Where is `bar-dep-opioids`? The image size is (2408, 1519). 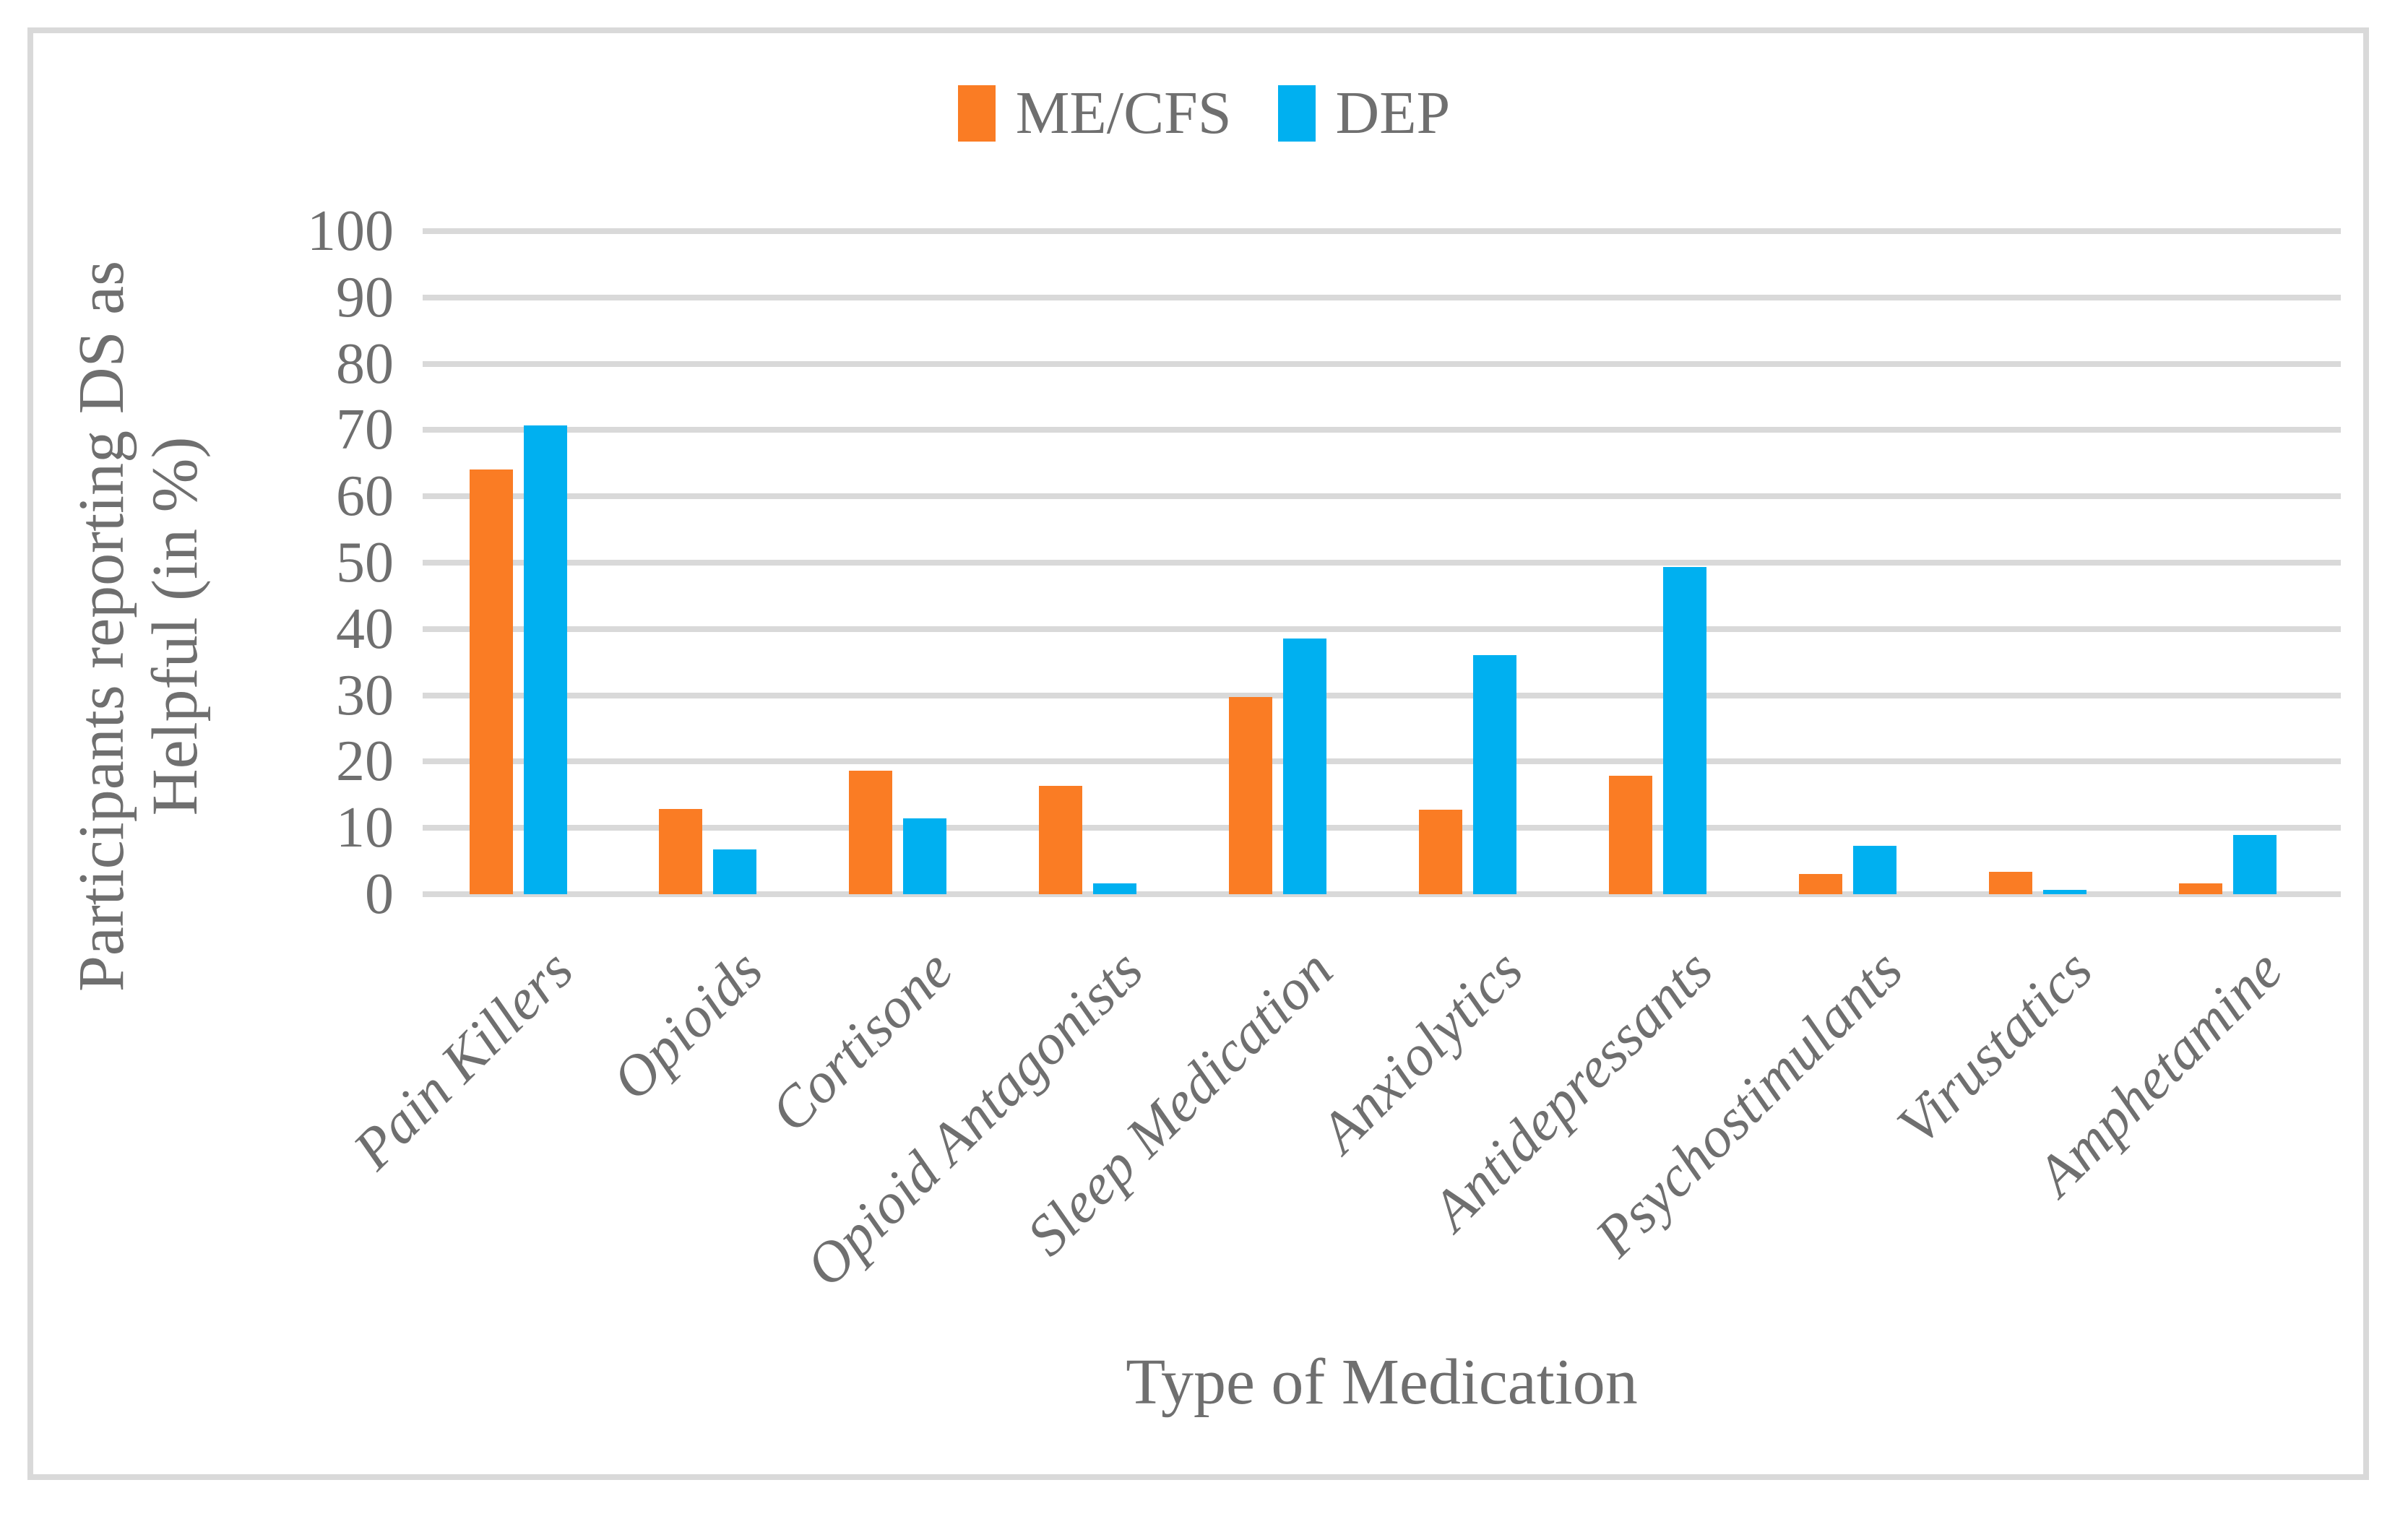
bar-dep-opioids is located at coordinates (735, 871).